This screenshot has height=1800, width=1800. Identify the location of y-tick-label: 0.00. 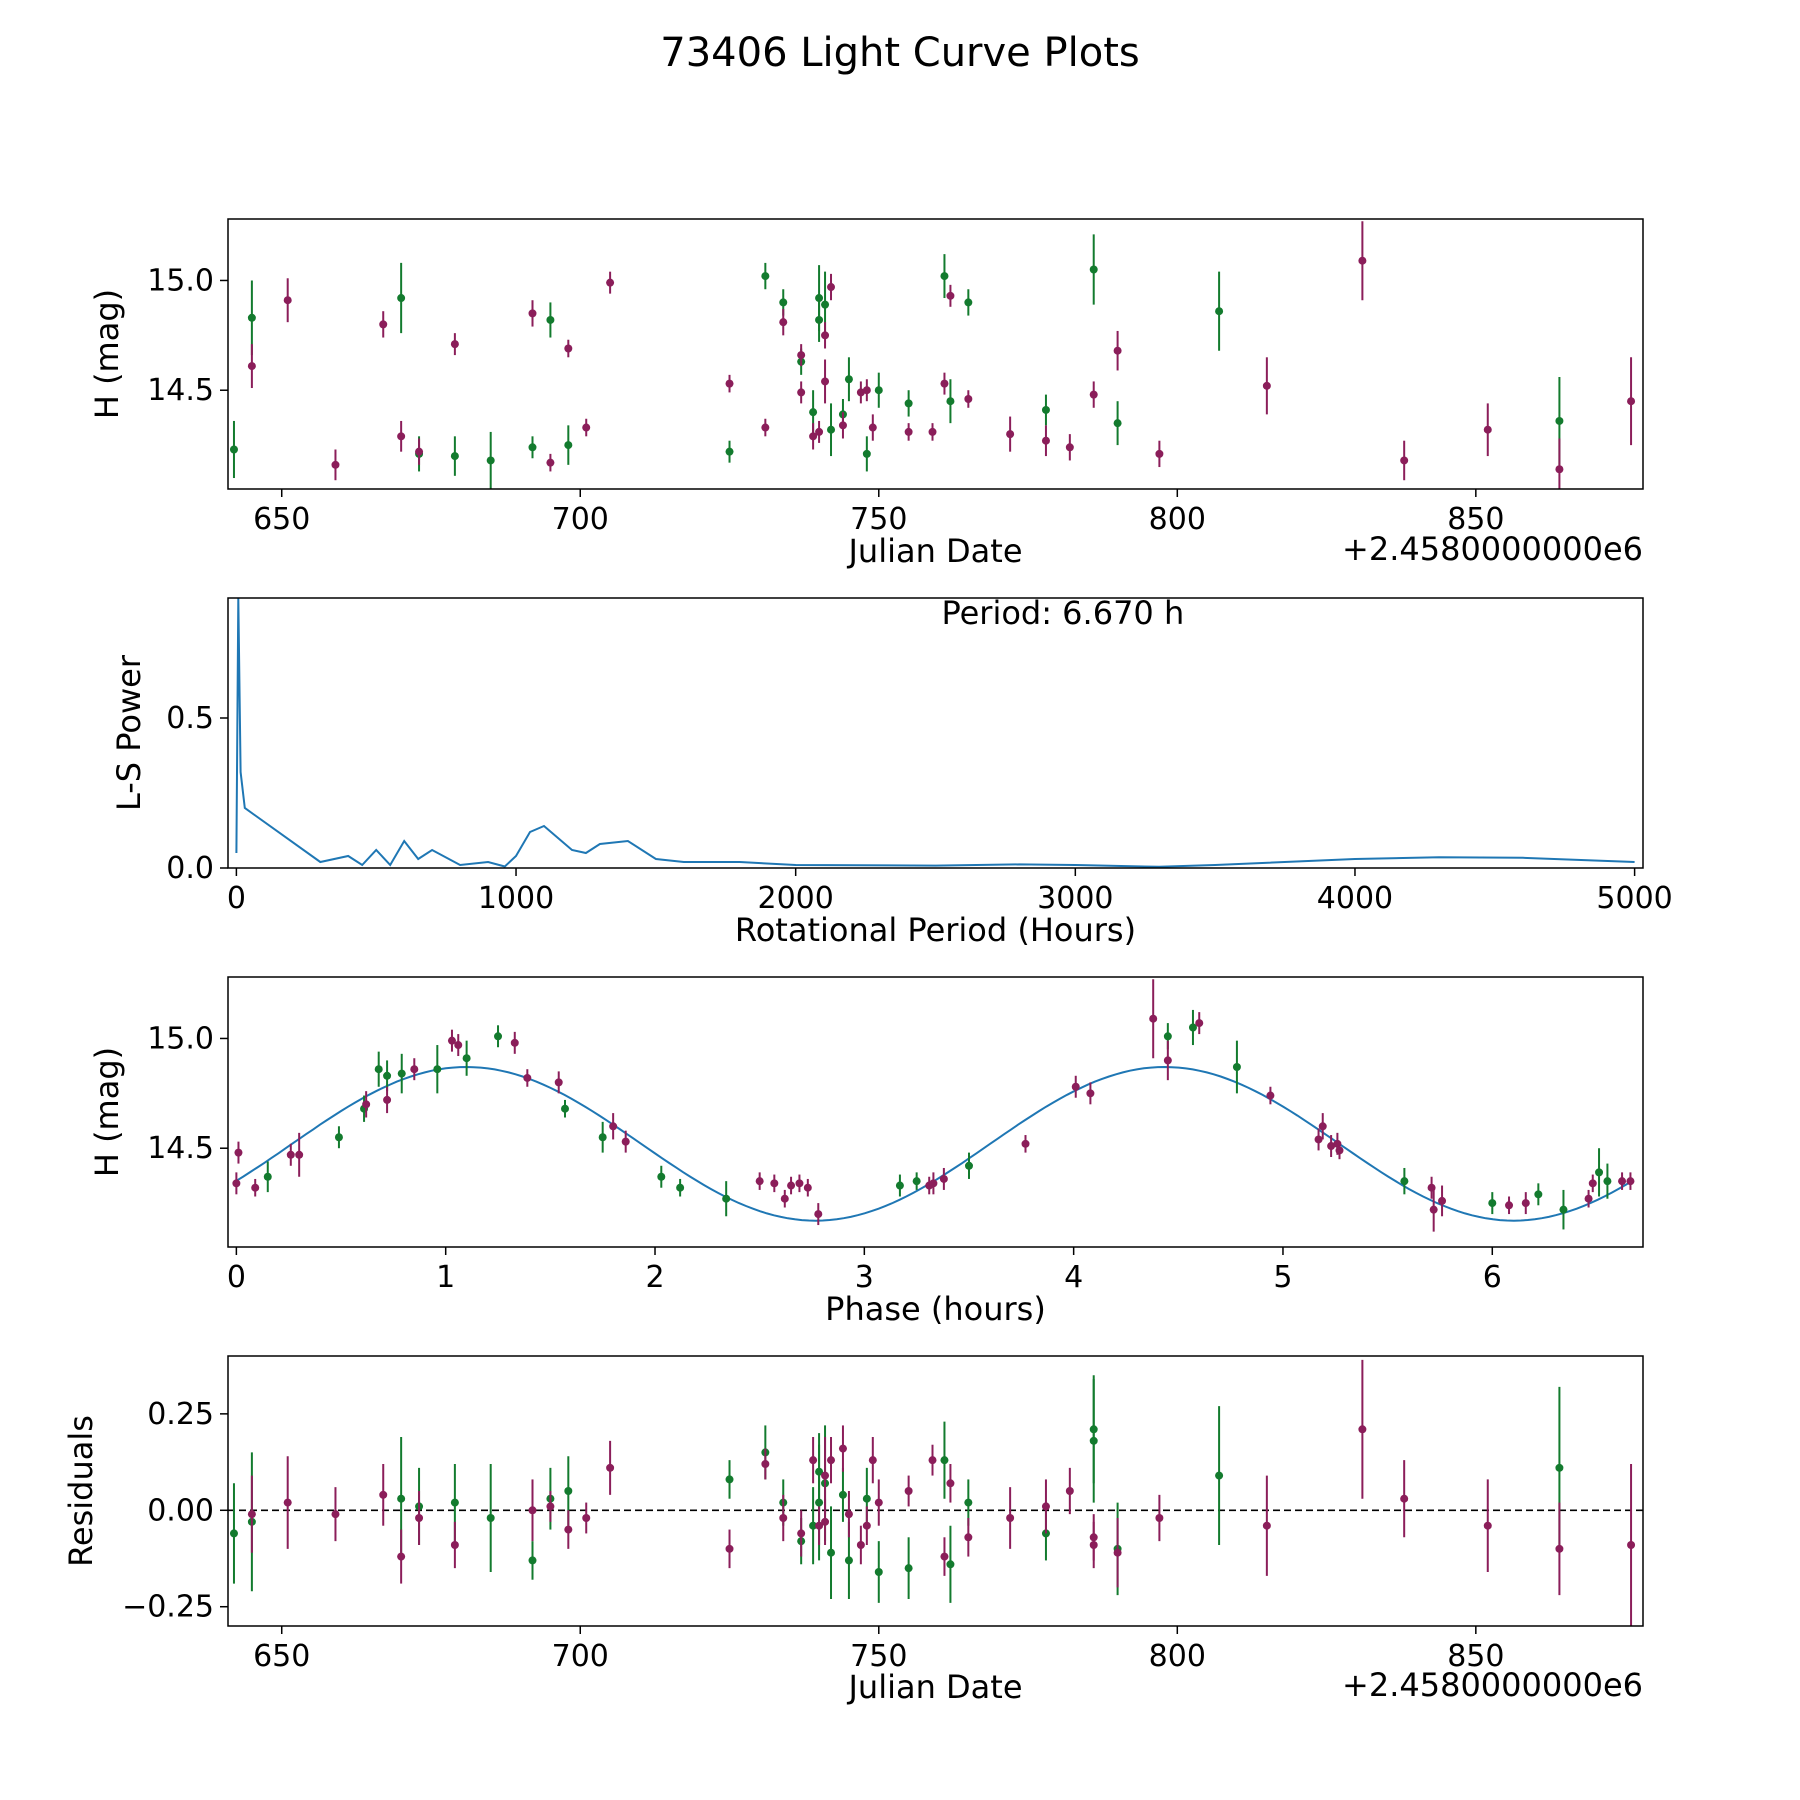
(180, 1510).